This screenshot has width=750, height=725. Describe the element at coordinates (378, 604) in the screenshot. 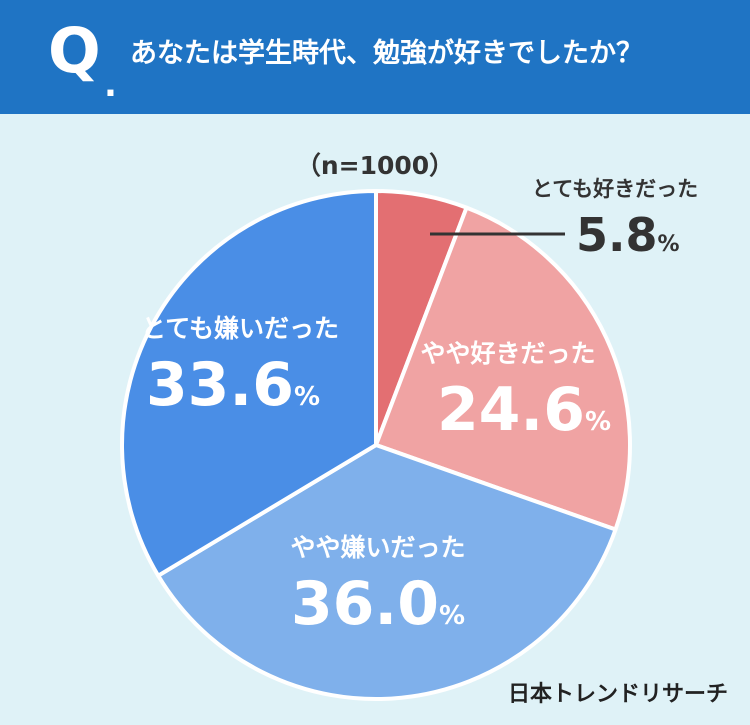

I see `slice-value-3: 36.0%` at that location.